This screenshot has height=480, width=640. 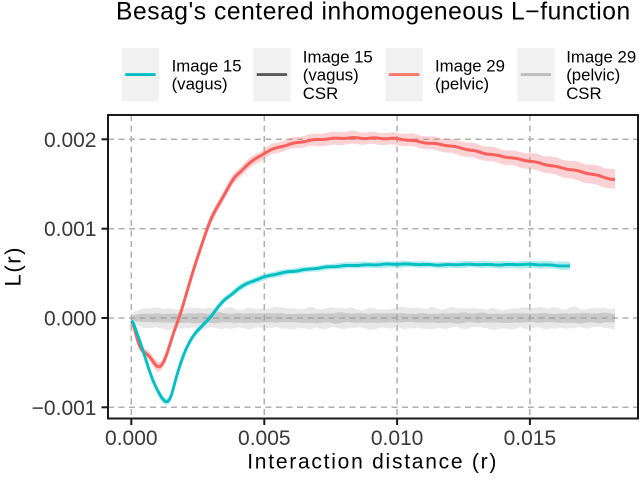 I want to click on svg-text: 0.010, so click(x=397, y=438).